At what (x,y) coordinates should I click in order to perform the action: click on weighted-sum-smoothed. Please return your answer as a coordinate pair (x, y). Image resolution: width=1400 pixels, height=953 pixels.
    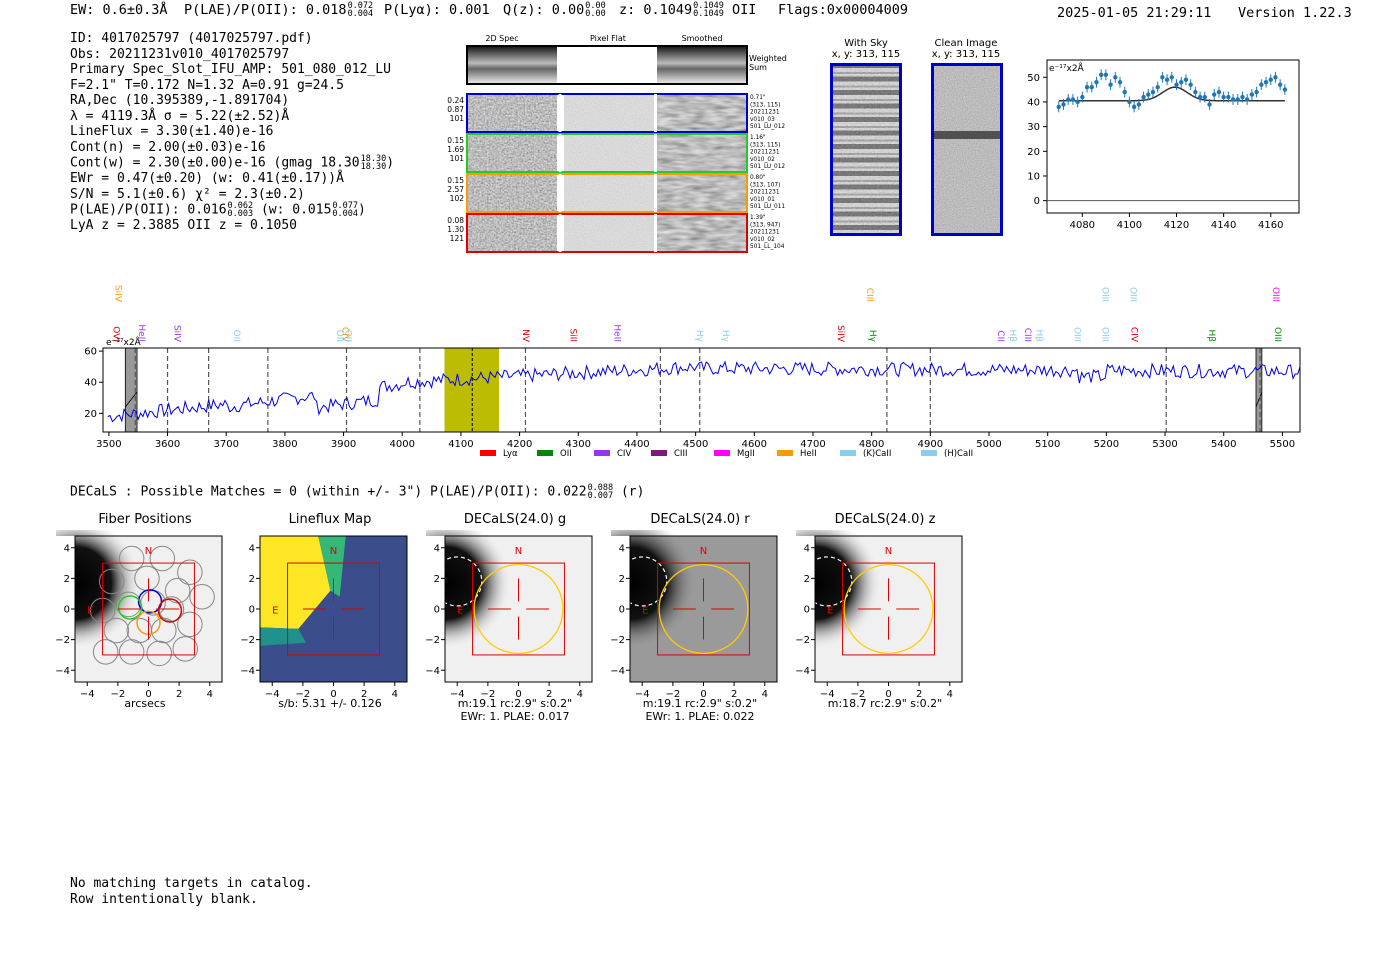
    Looking at the image, I should click on (702, 65).